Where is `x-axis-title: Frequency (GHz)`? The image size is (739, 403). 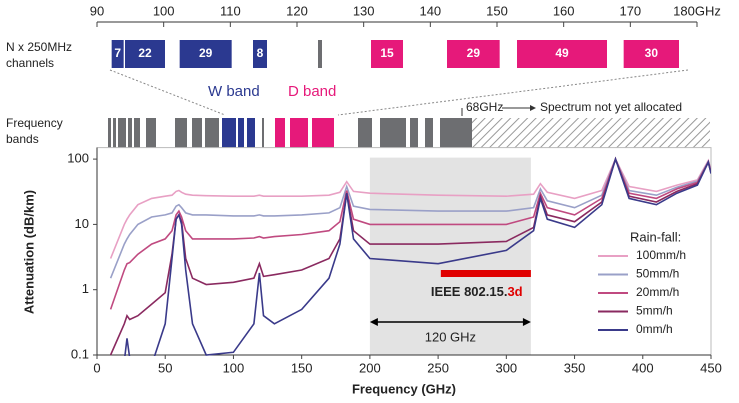
x-axis-title: Frequency (GHz) is located at coordinates (404, 388).